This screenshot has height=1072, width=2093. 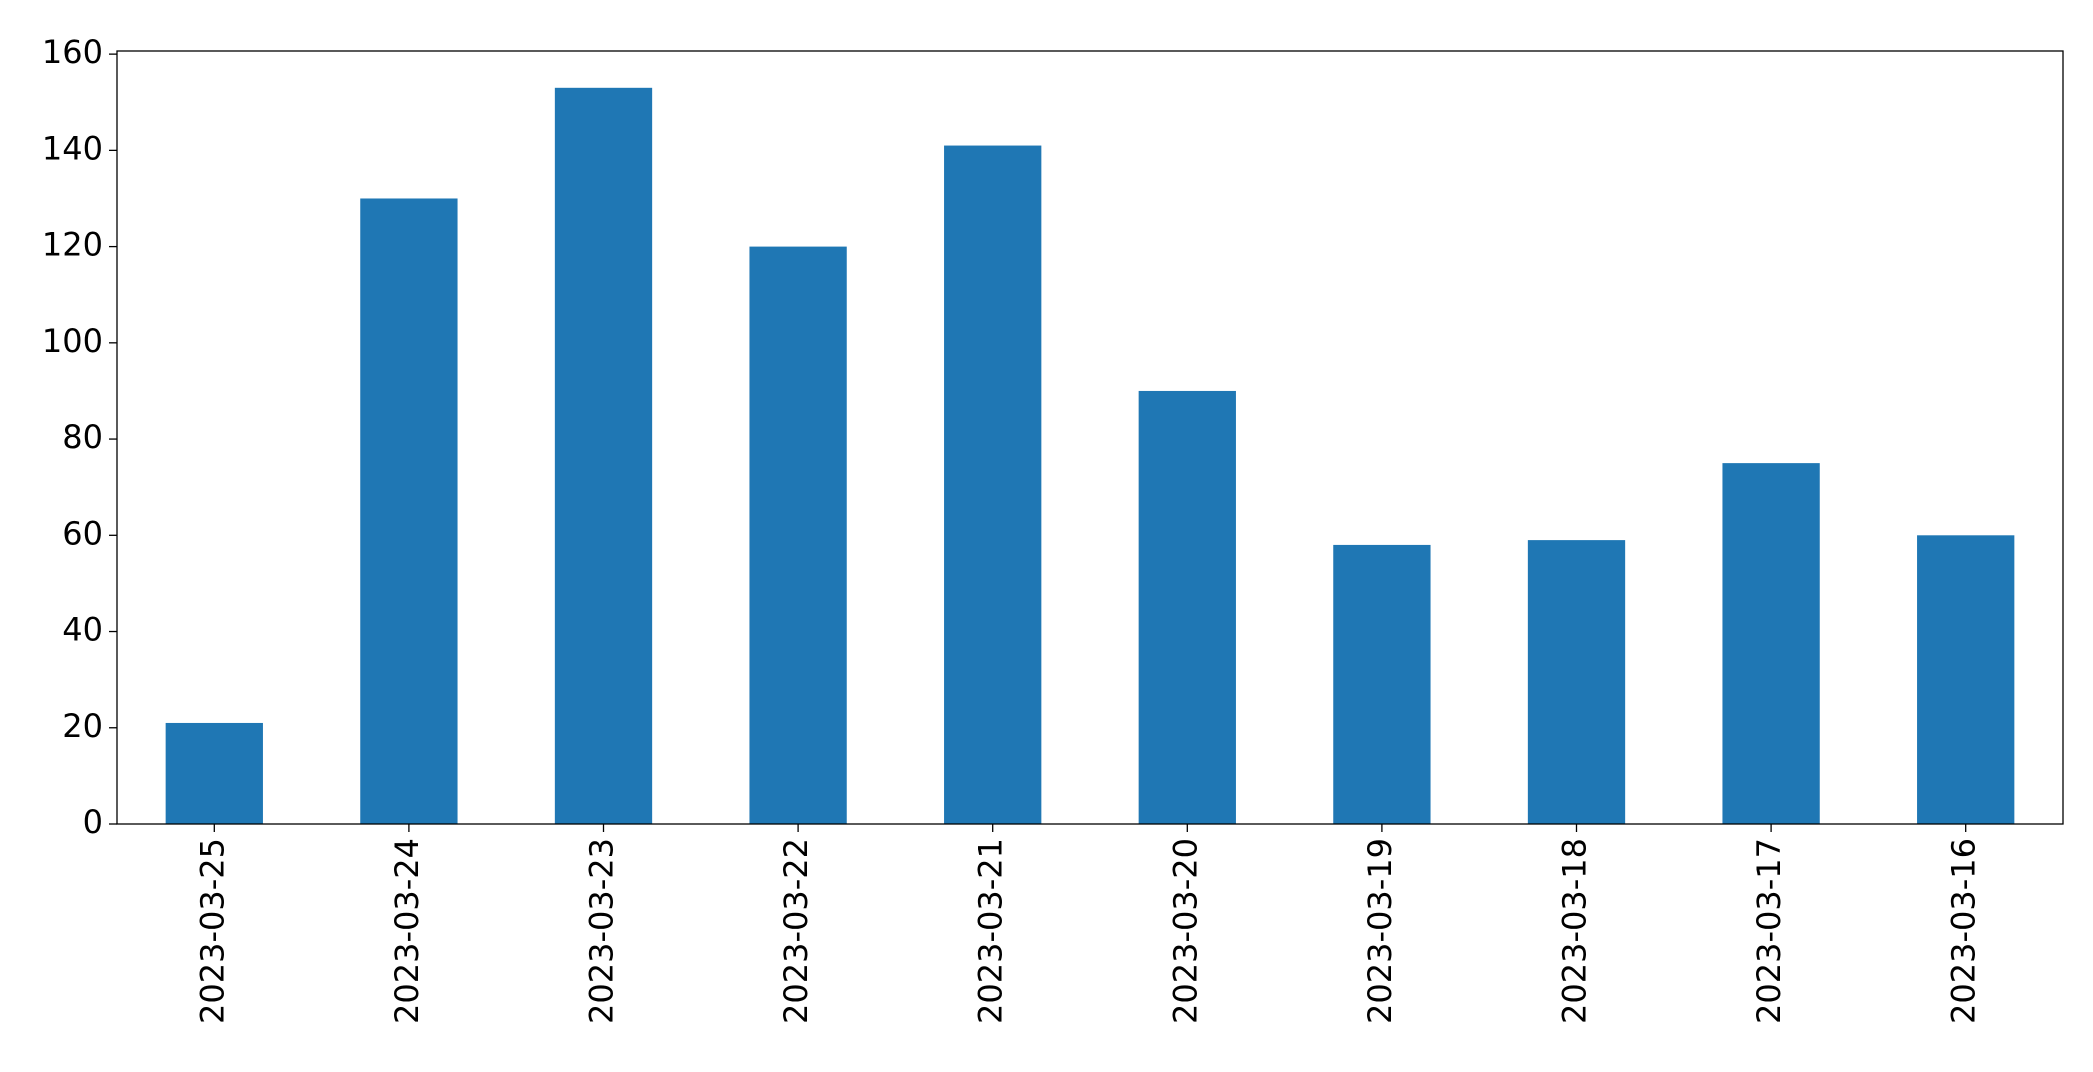 I want to click on x-tick-label: 2023-03-20, so click(x=1185, y=931).